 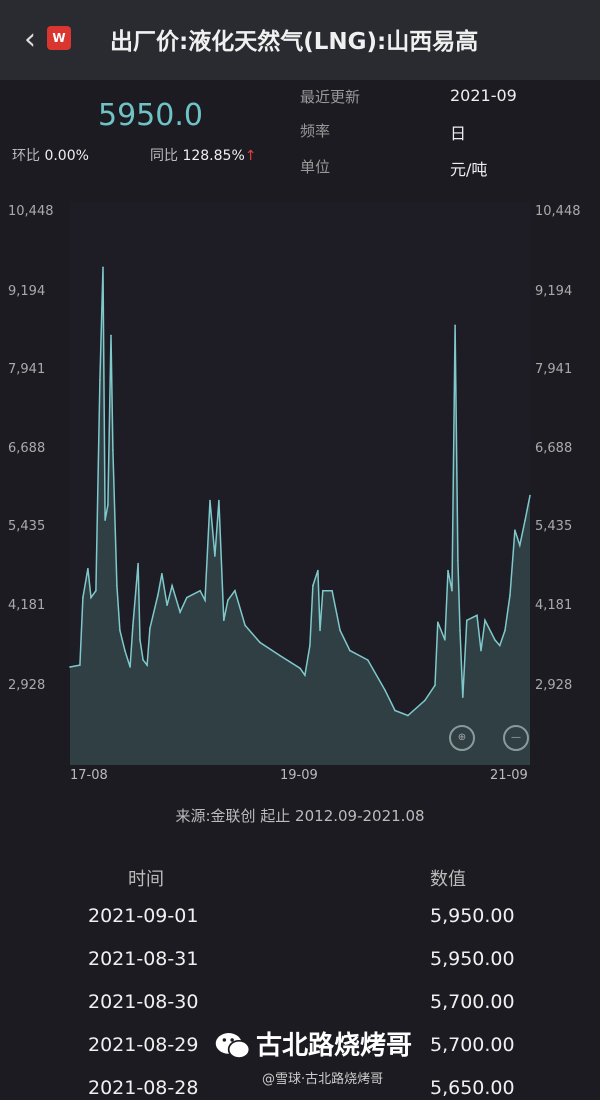 I want to click on column-header-value: 数值, so click(x=448, y=879).